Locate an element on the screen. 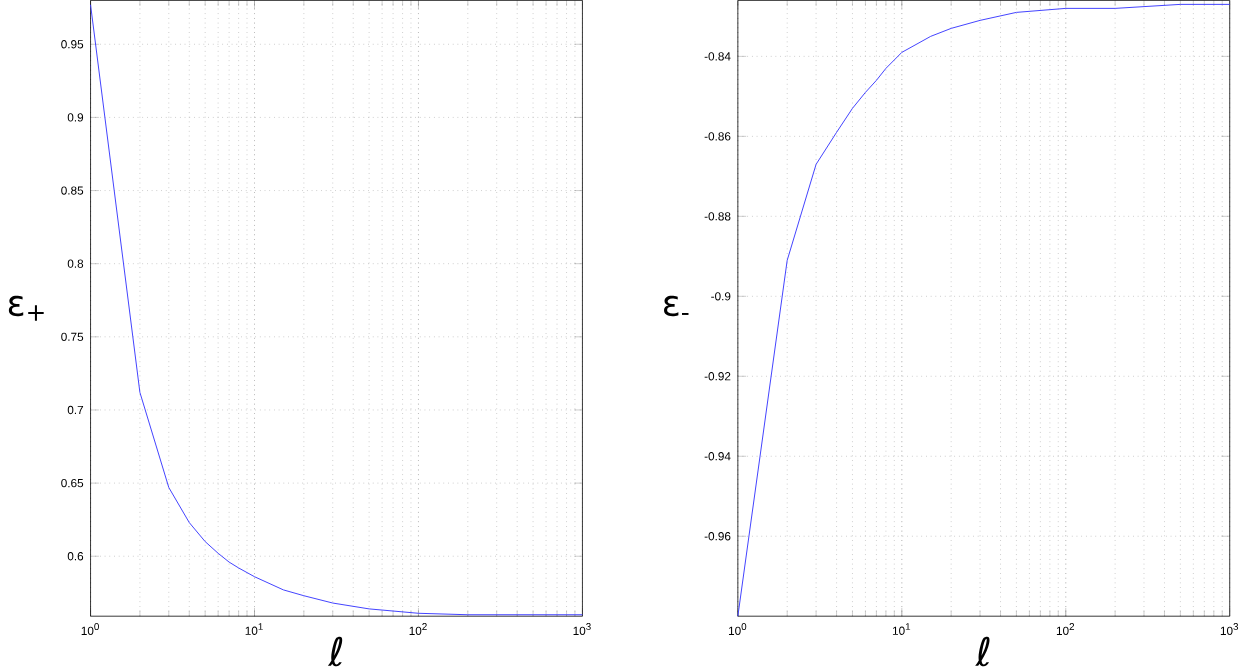 The height and width of the screenshot is (672, 1246). y-axis-title: ε$_{+}$ is located at coordinates (26, 308).